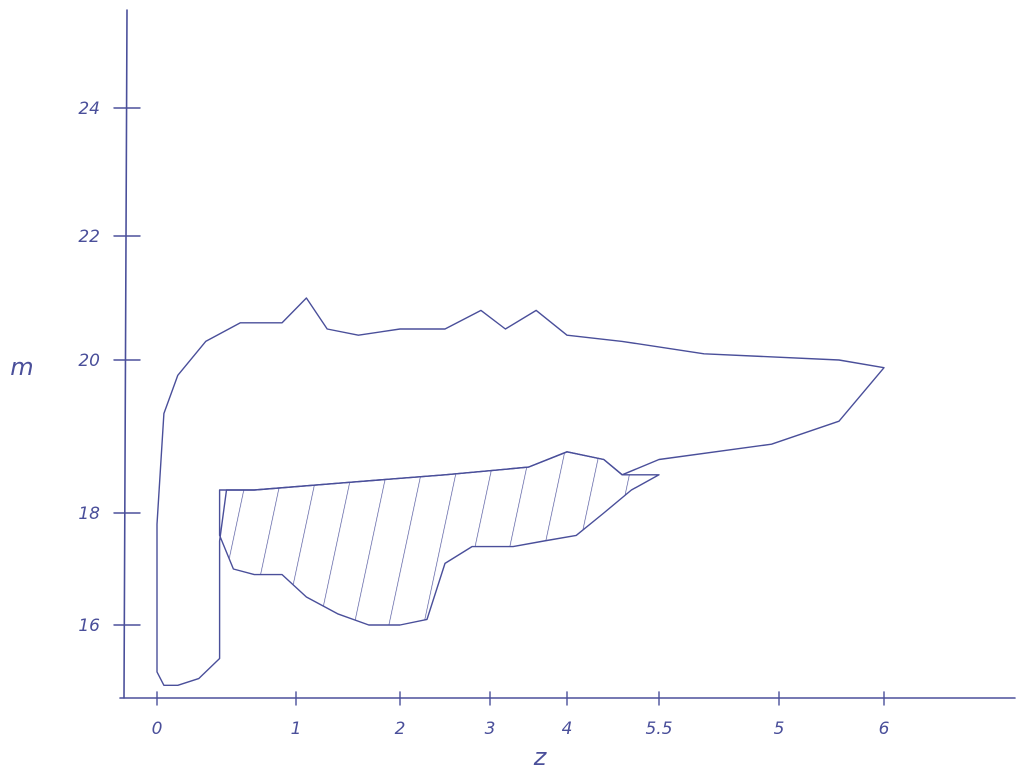 The image size is (1019, 771). Describe the element at coordinates (89, 626) in the screenshot. I see `y-tick-label: 16` at that location.